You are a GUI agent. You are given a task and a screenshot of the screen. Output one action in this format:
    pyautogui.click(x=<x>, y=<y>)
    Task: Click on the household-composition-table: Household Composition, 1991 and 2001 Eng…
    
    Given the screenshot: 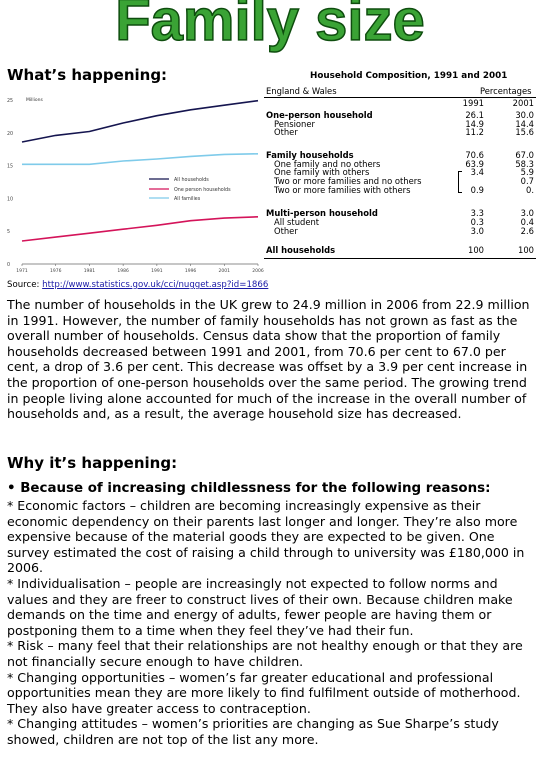 What is the action you would take?
    pyautogui.click(x=399, y=168)
    